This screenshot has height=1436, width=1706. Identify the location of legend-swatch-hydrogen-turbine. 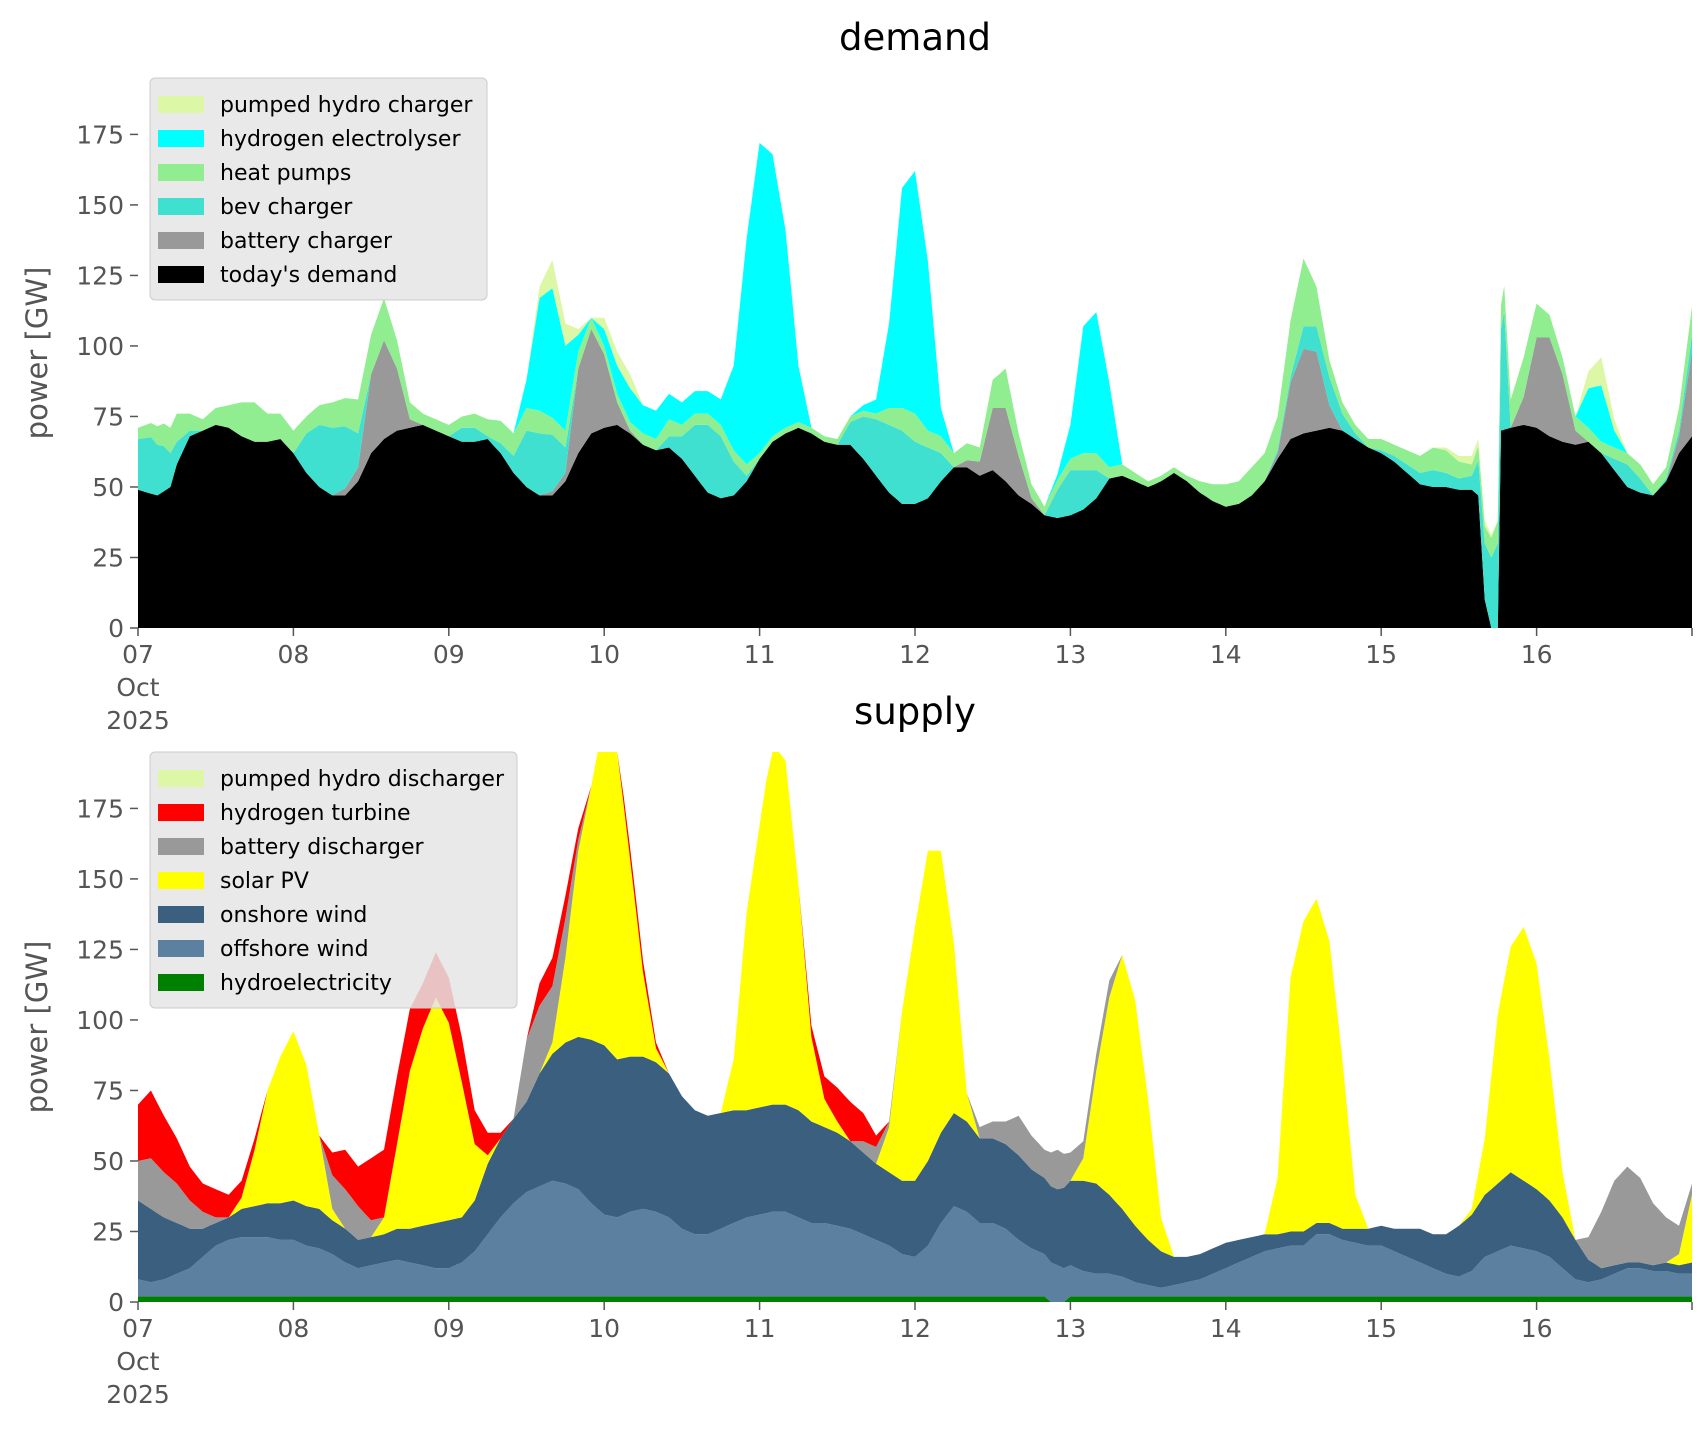
(181, 812).